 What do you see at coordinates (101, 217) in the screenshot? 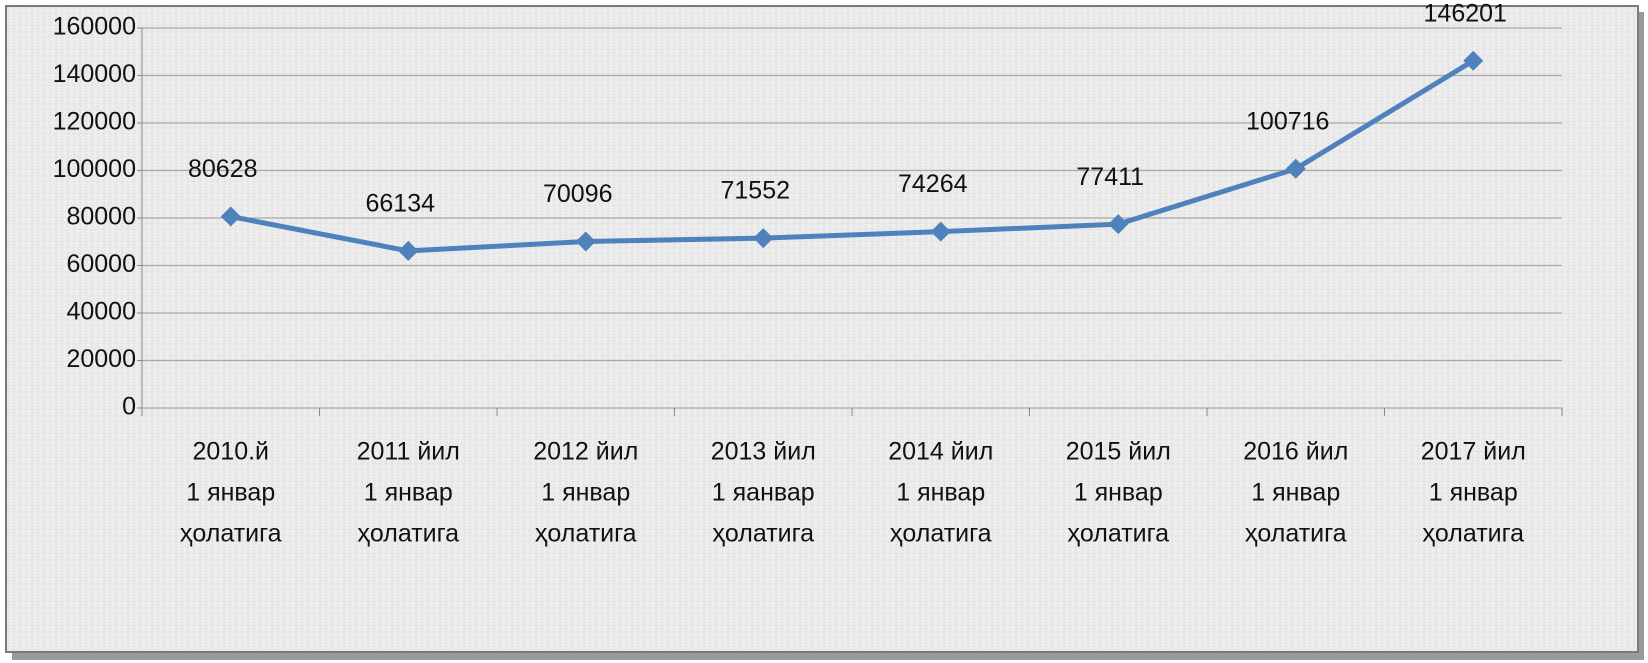
I see `y-tick-label: 80000` at bounding box center [101, 217].